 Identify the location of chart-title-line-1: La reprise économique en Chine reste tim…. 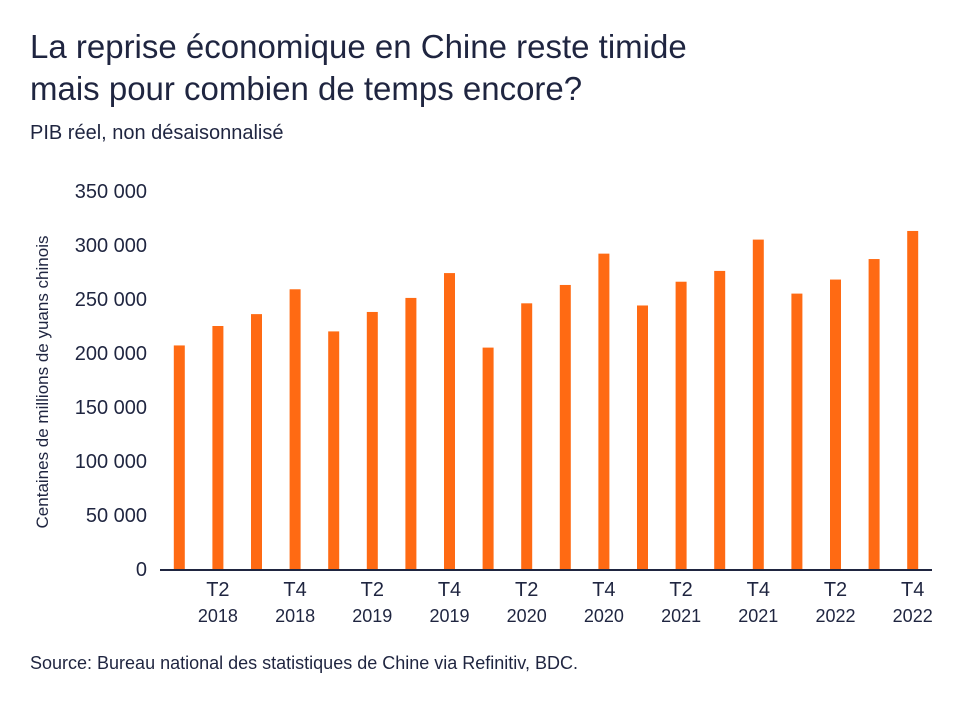
(358, 46).